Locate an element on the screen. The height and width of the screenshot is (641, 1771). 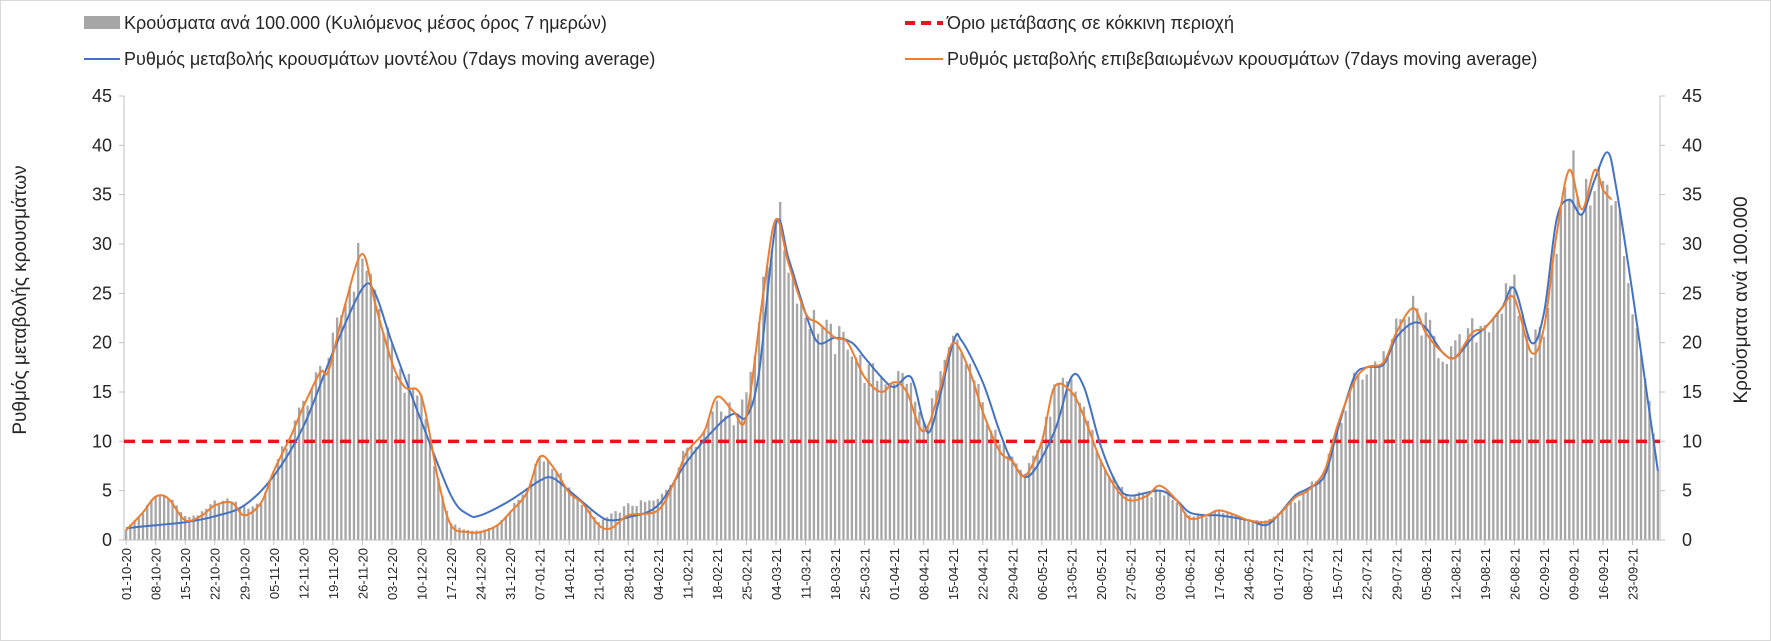
legend-swatch-bars is located at coordinates (102, 22).